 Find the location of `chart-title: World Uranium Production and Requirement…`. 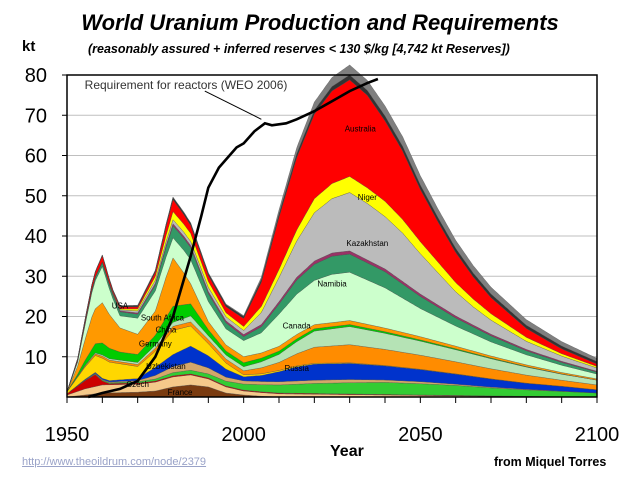

chart-title: World Uranium Production and Requirement… is located at coordinates (320, 22).